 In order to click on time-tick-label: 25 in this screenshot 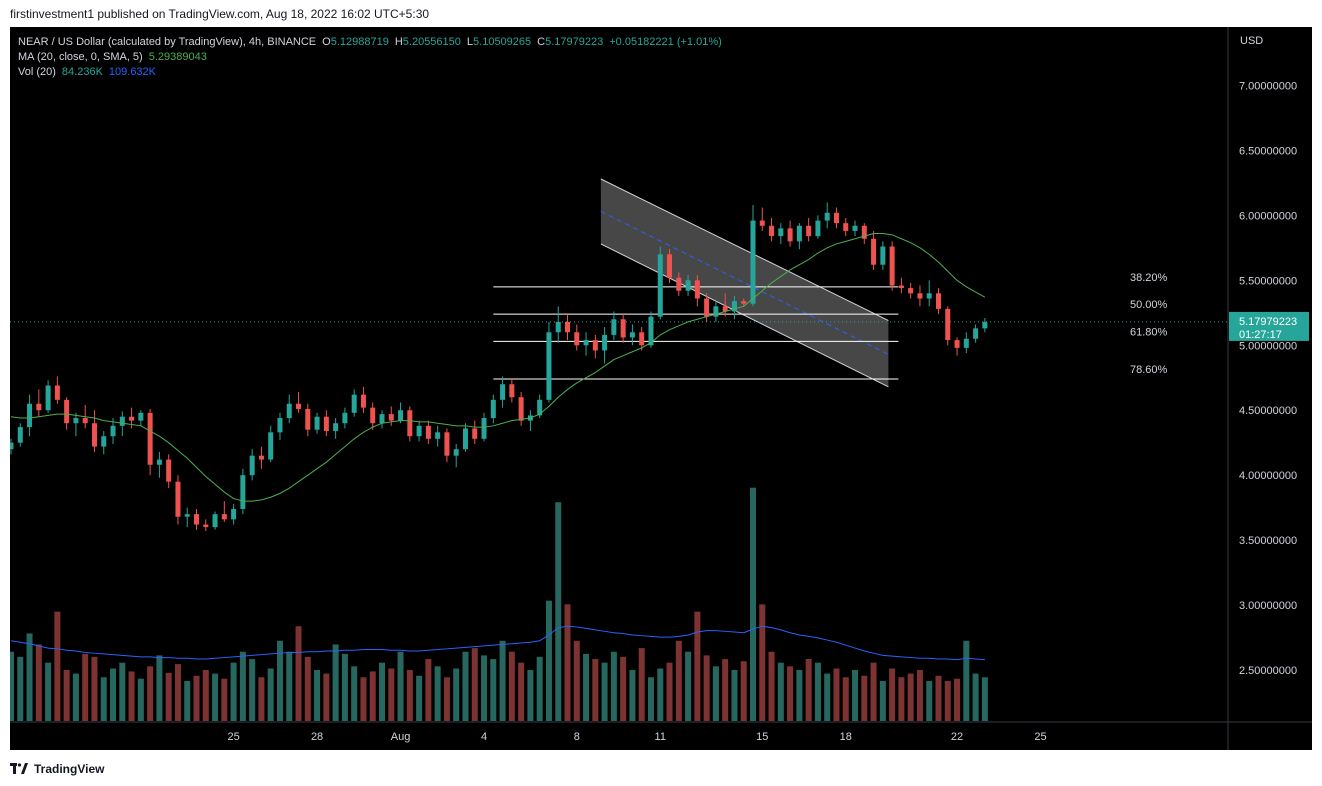, I will do `click(1040, 737)`.